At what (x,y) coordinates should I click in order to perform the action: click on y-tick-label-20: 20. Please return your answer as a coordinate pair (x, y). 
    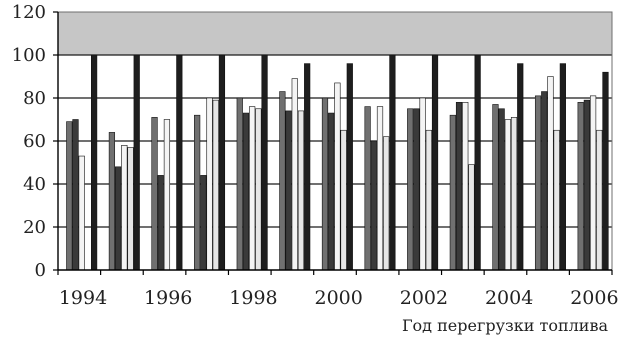
    Looking at the image, I should click on (34, 227).